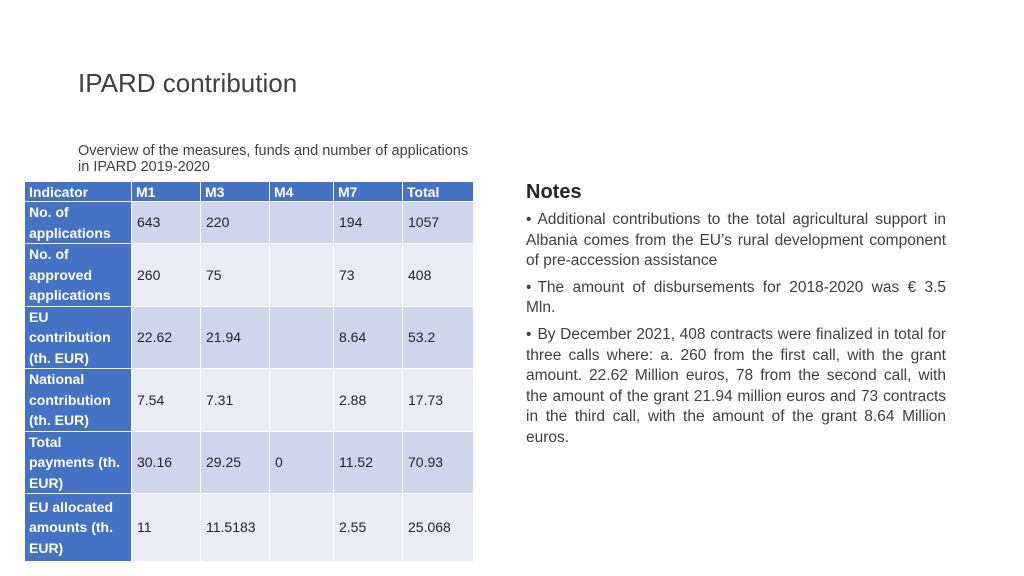 The width and height of the screenshot is (1024, 576). What do you see at coordinates (166, 462) in the screenshot?
I see `cell-m1: 30.16` at bounding box center [166, 462].